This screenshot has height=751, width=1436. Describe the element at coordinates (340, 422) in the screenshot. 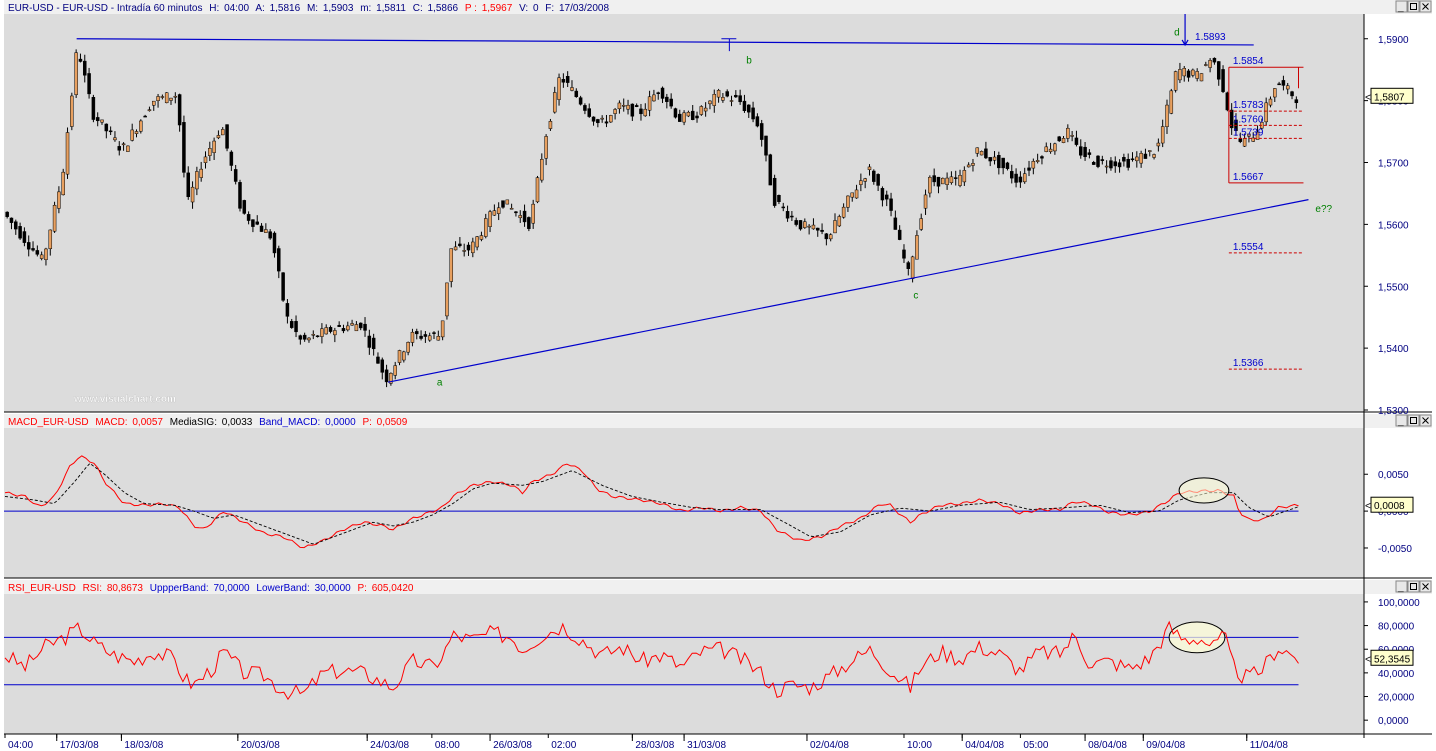

I see `macd-band-value: 0,0000` at that location.